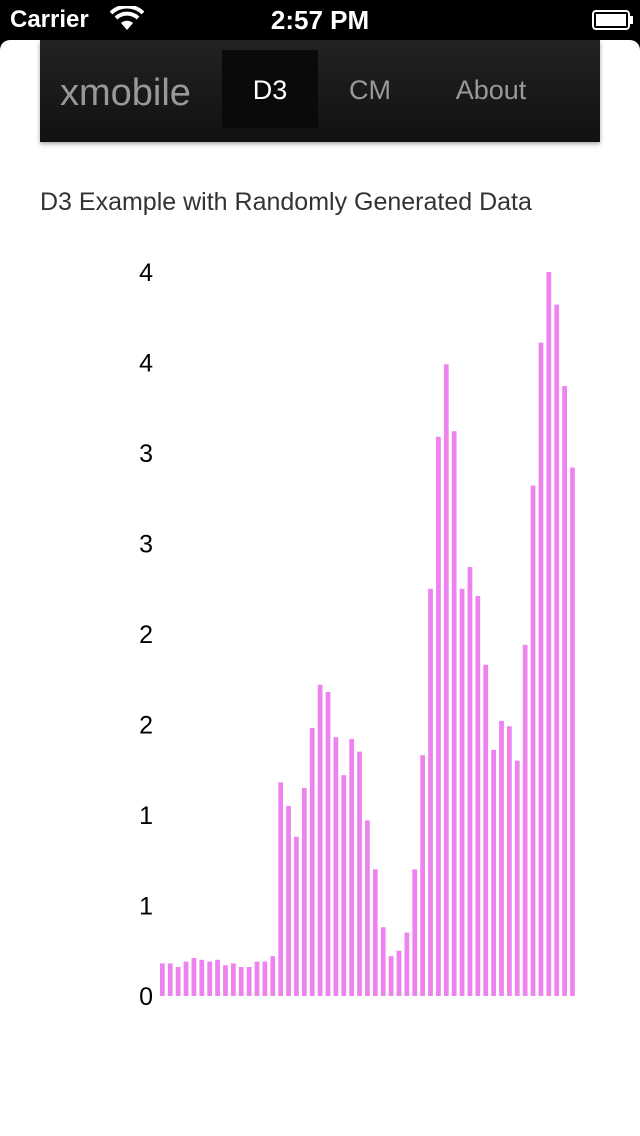 This screenshot has width=640, height=1136. What do you see at coordinates (320, 91) in the screenshot?
I see `navbar: xmobile D3 CM About` at bounding box center [320, 91].